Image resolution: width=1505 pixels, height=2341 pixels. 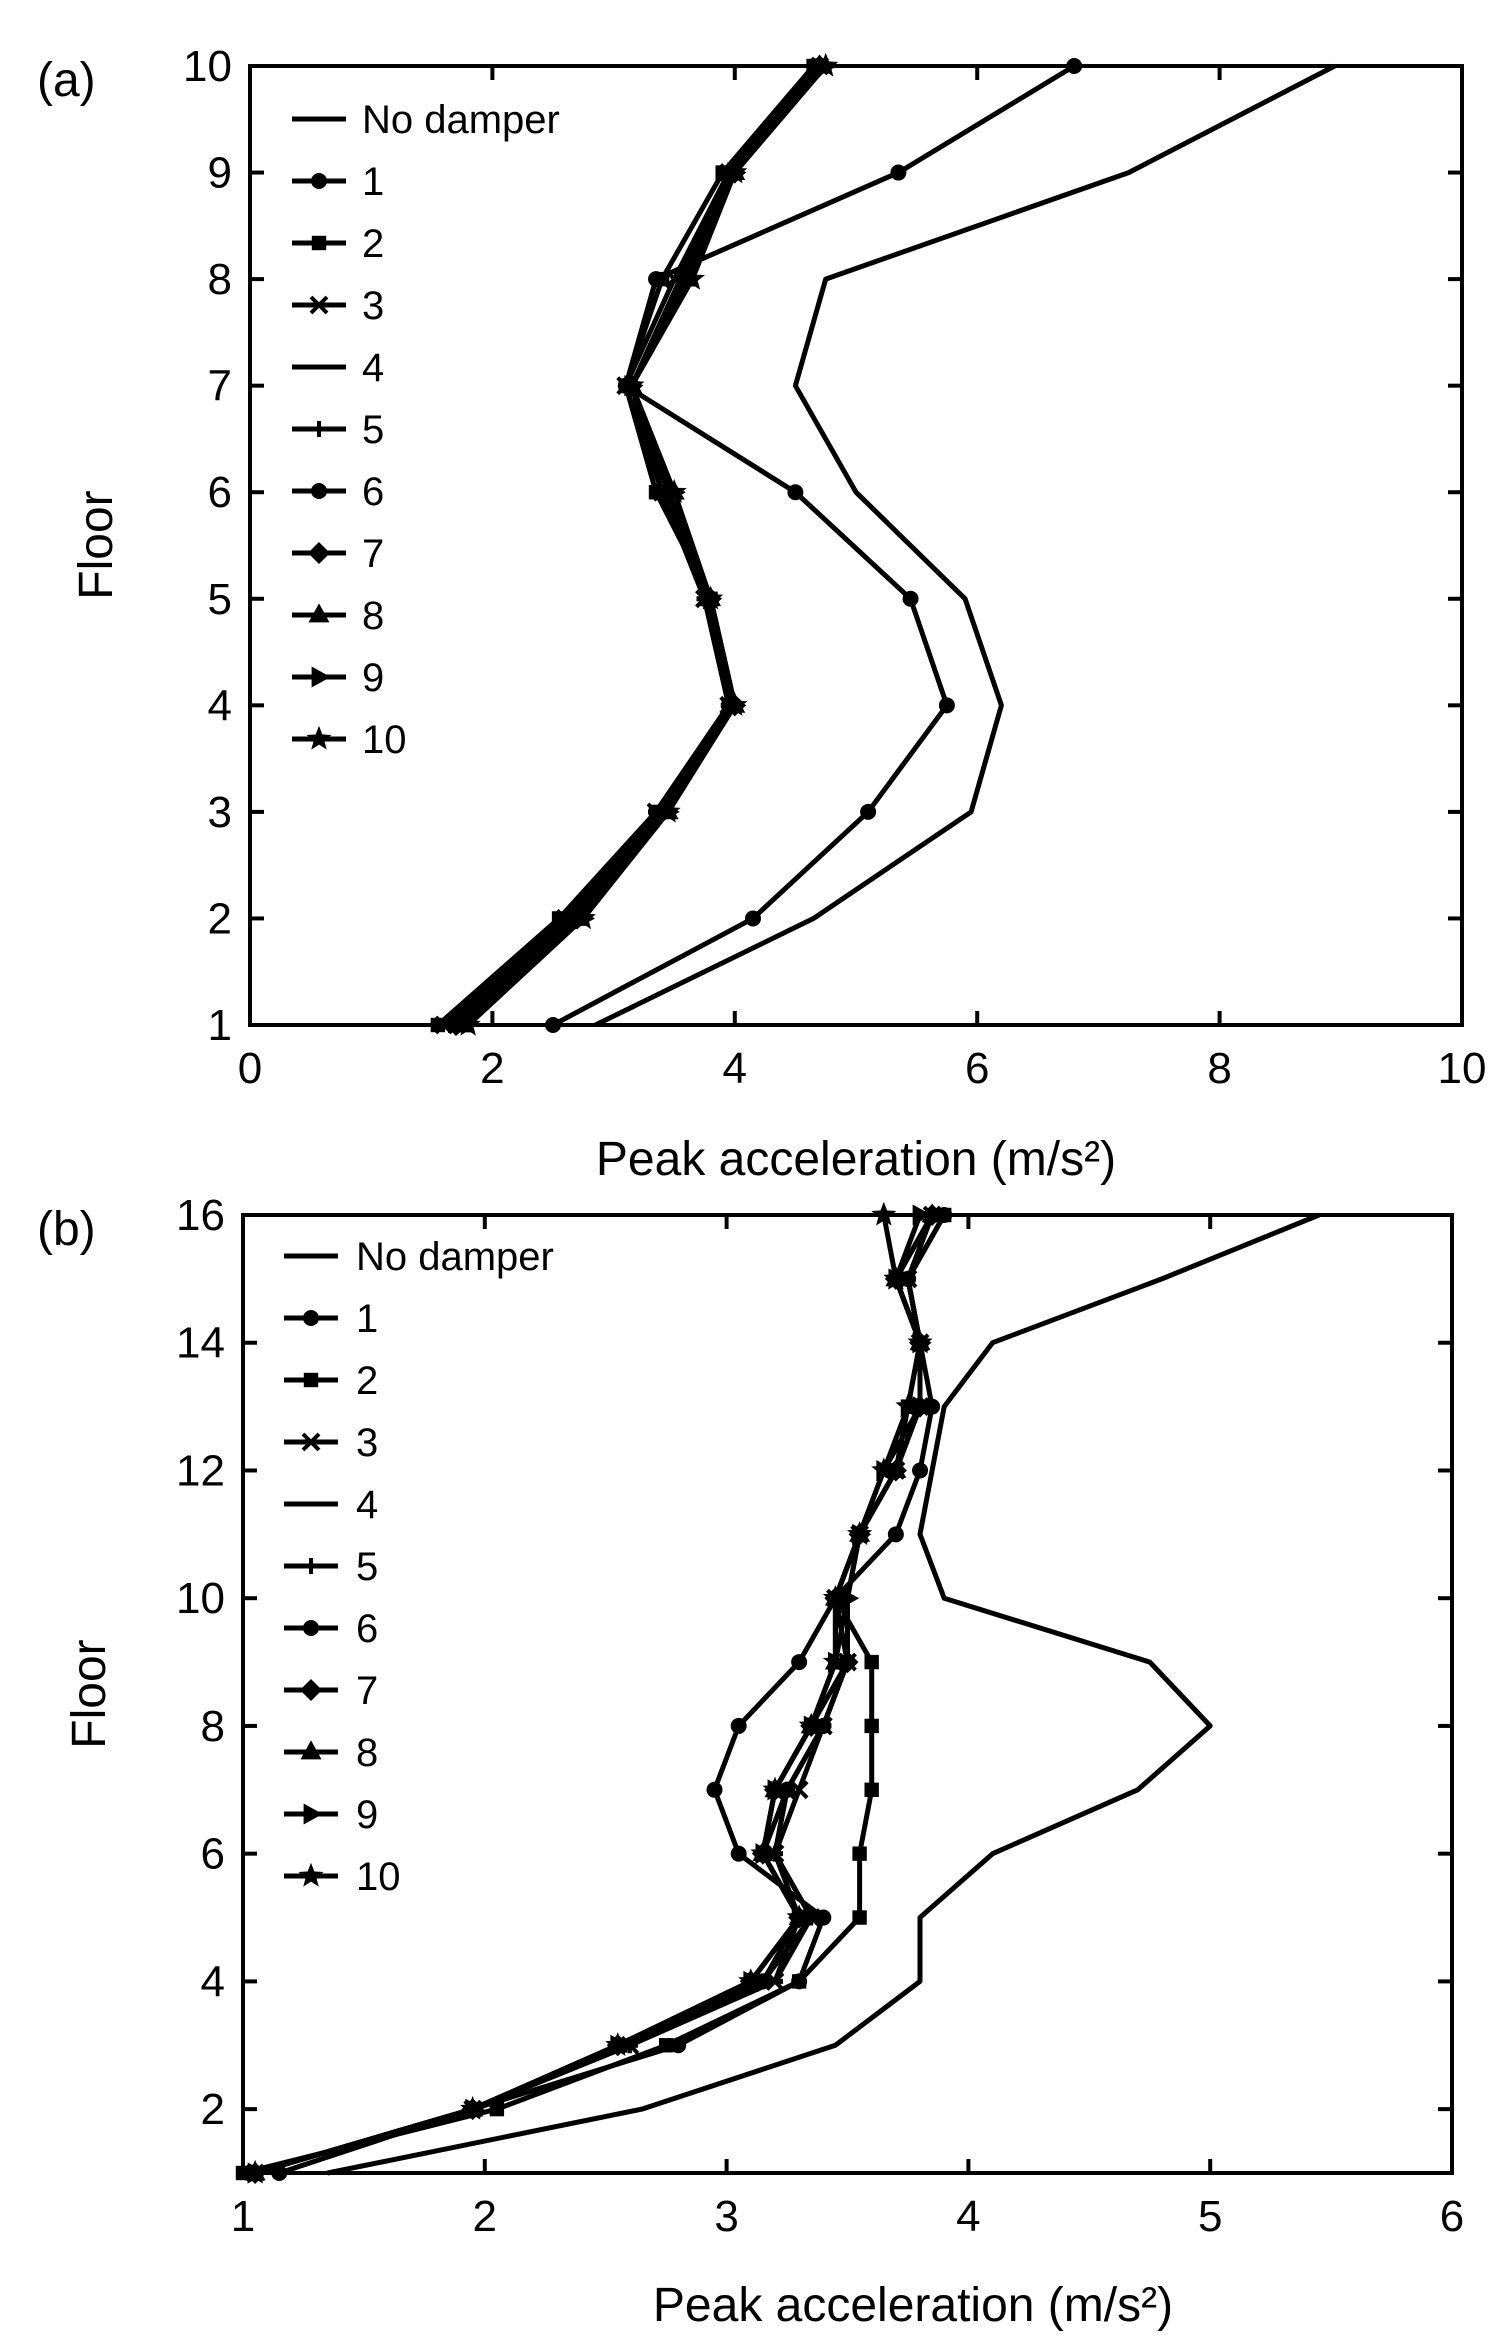 What do you see at coordinates (331, 1815) in the screenshot?
I see `legend-item: 9` at bounding box center [331, 1815].